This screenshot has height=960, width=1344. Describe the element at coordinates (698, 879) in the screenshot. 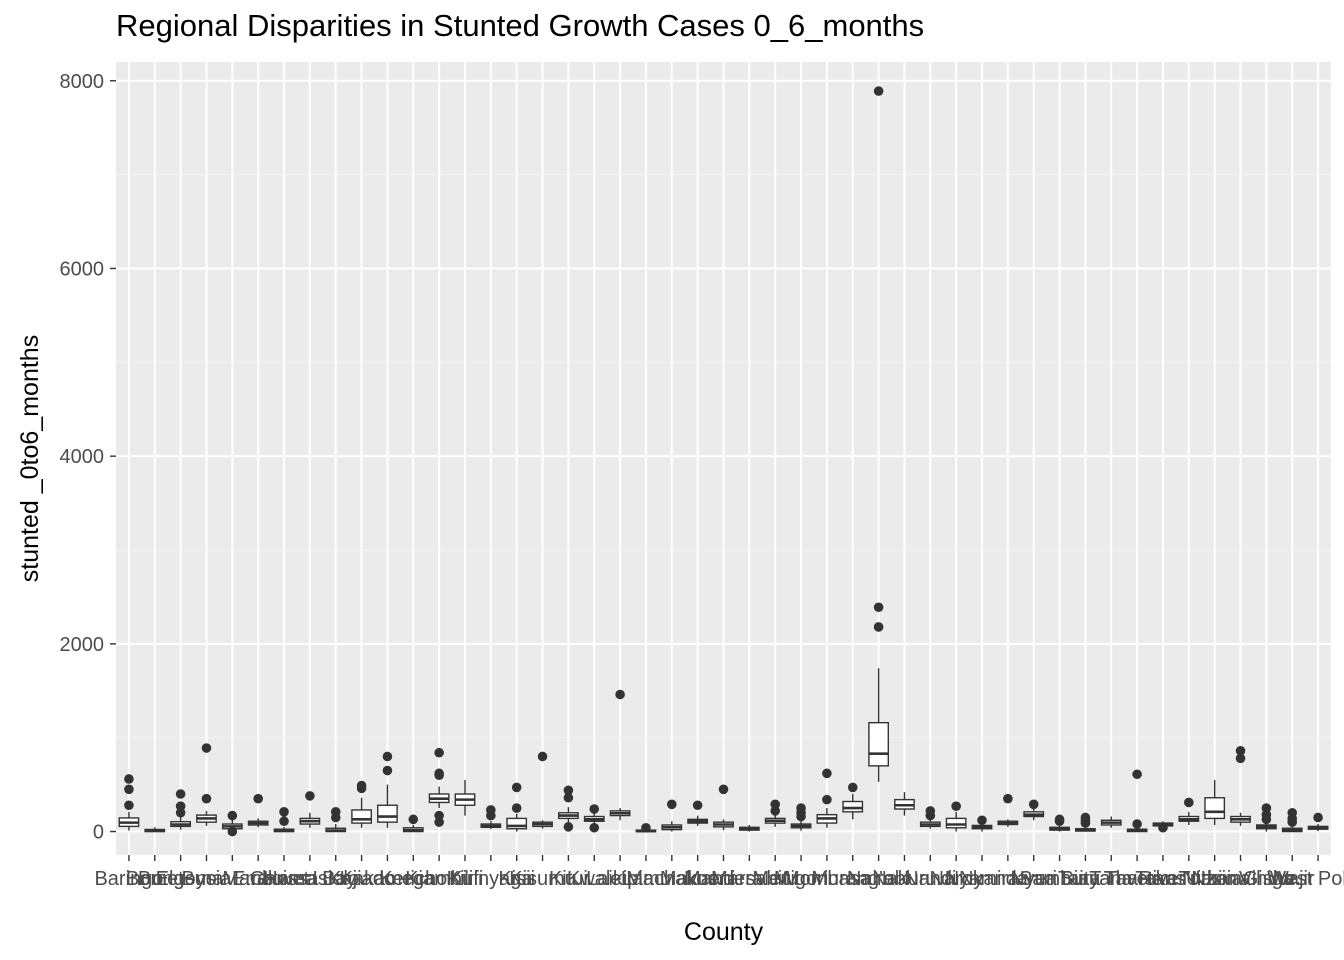

I see `x-tick-label: Makueni` at that location.